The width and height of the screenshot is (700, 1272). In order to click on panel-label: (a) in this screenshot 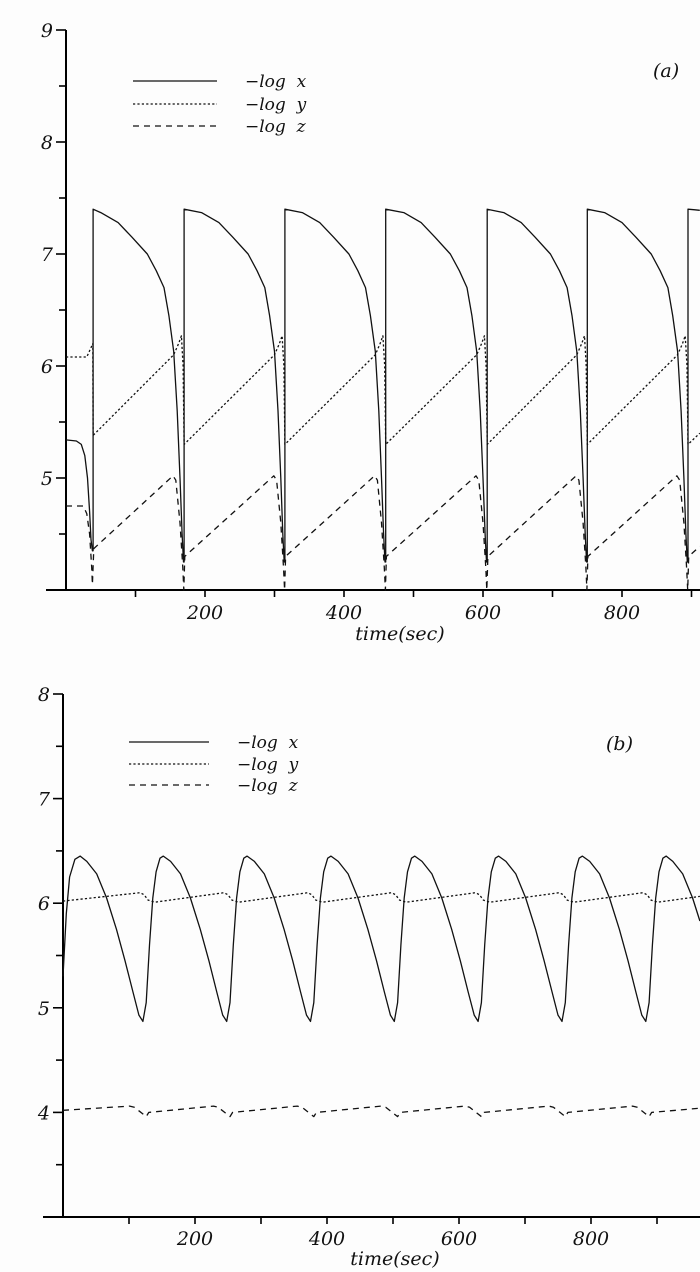, I will do `click(666, 71)`.